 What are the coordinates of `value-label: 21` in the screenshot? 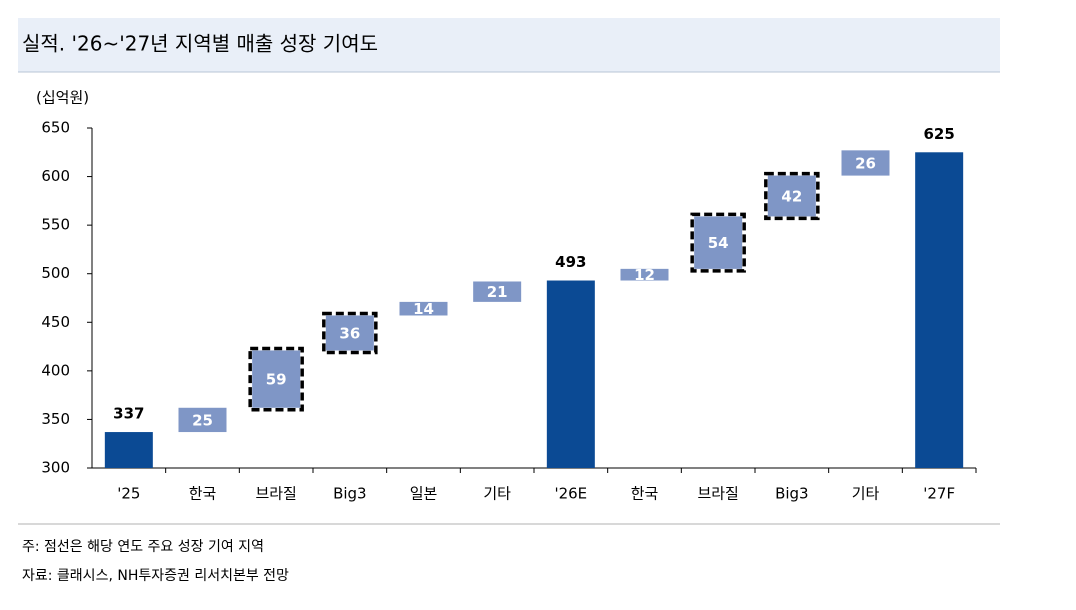 It's located at (497, 292).